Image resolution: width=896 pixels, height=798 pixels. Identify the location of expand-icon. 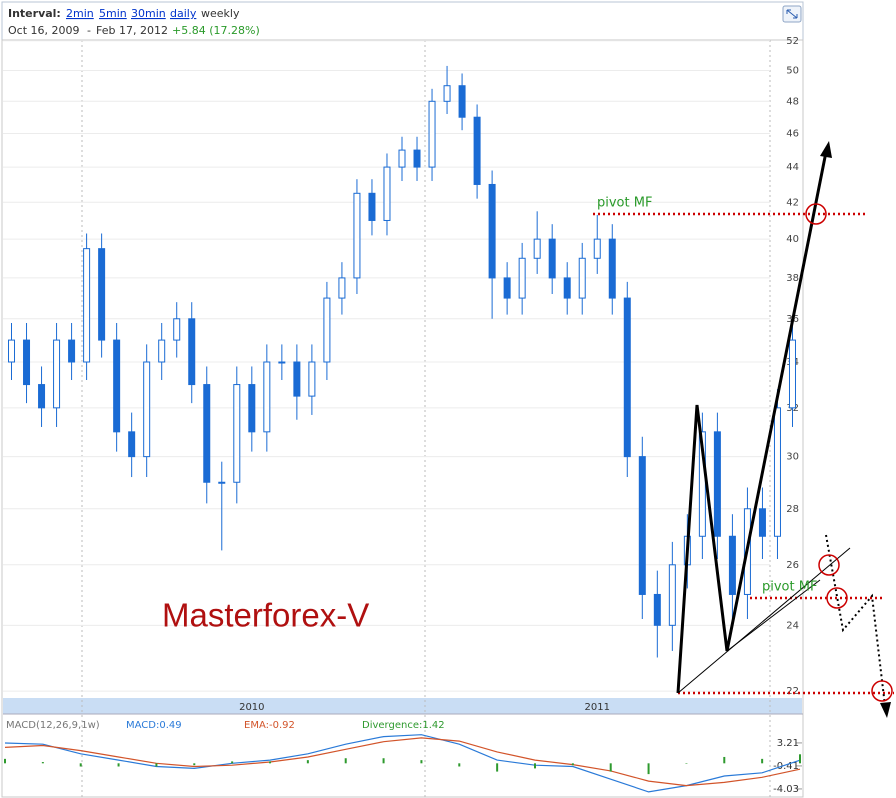
(792, 14).